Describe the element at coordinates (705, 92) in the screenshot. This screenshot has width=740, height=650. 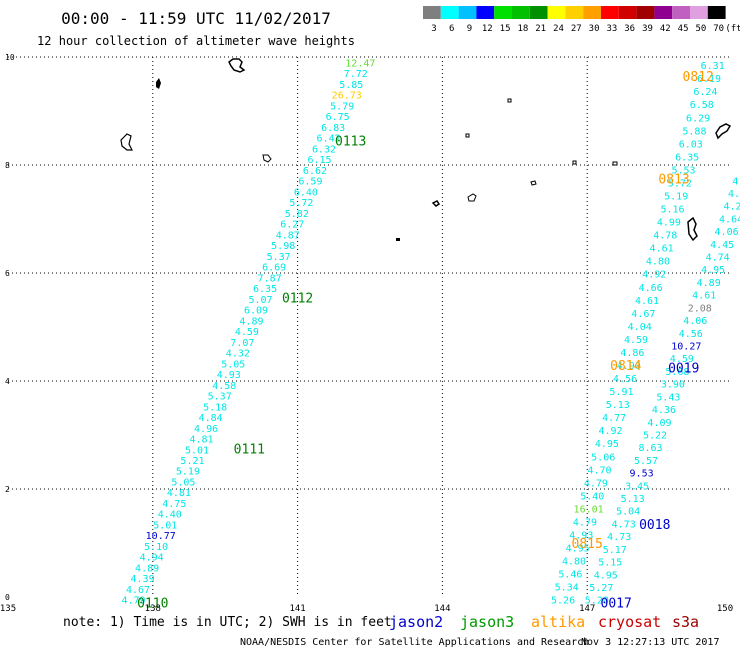
I see `wave-height-value: 6.24` at that location.